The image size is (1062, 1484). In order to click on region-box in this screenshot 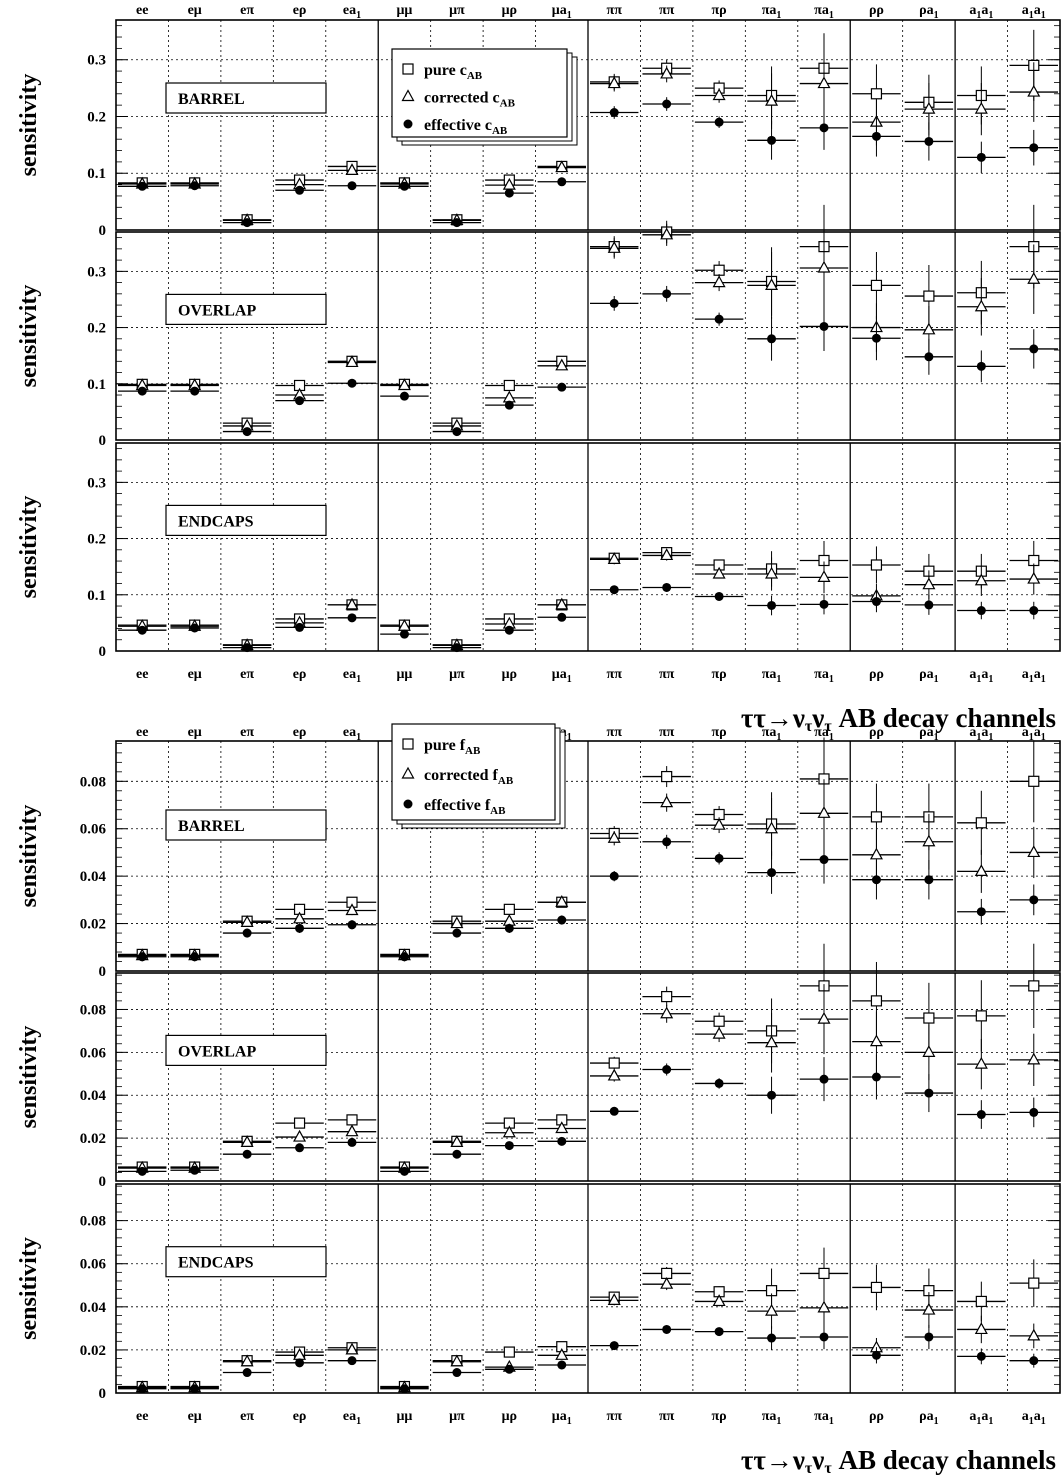, I will do `click(246, 1050)`.